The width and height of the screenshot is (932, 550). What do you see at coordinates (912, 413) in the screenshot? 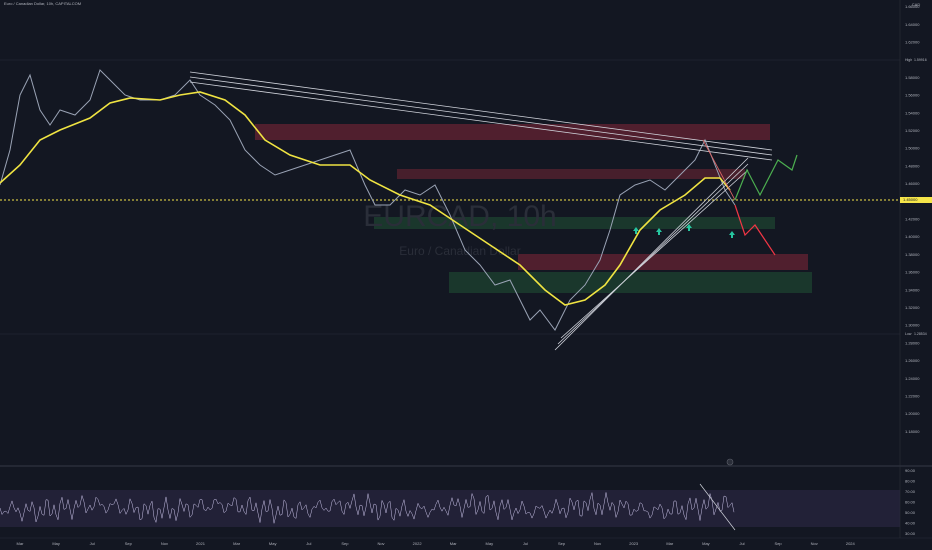
I see `price-tick-label: 1.20000` at bounding box center [912, 413].